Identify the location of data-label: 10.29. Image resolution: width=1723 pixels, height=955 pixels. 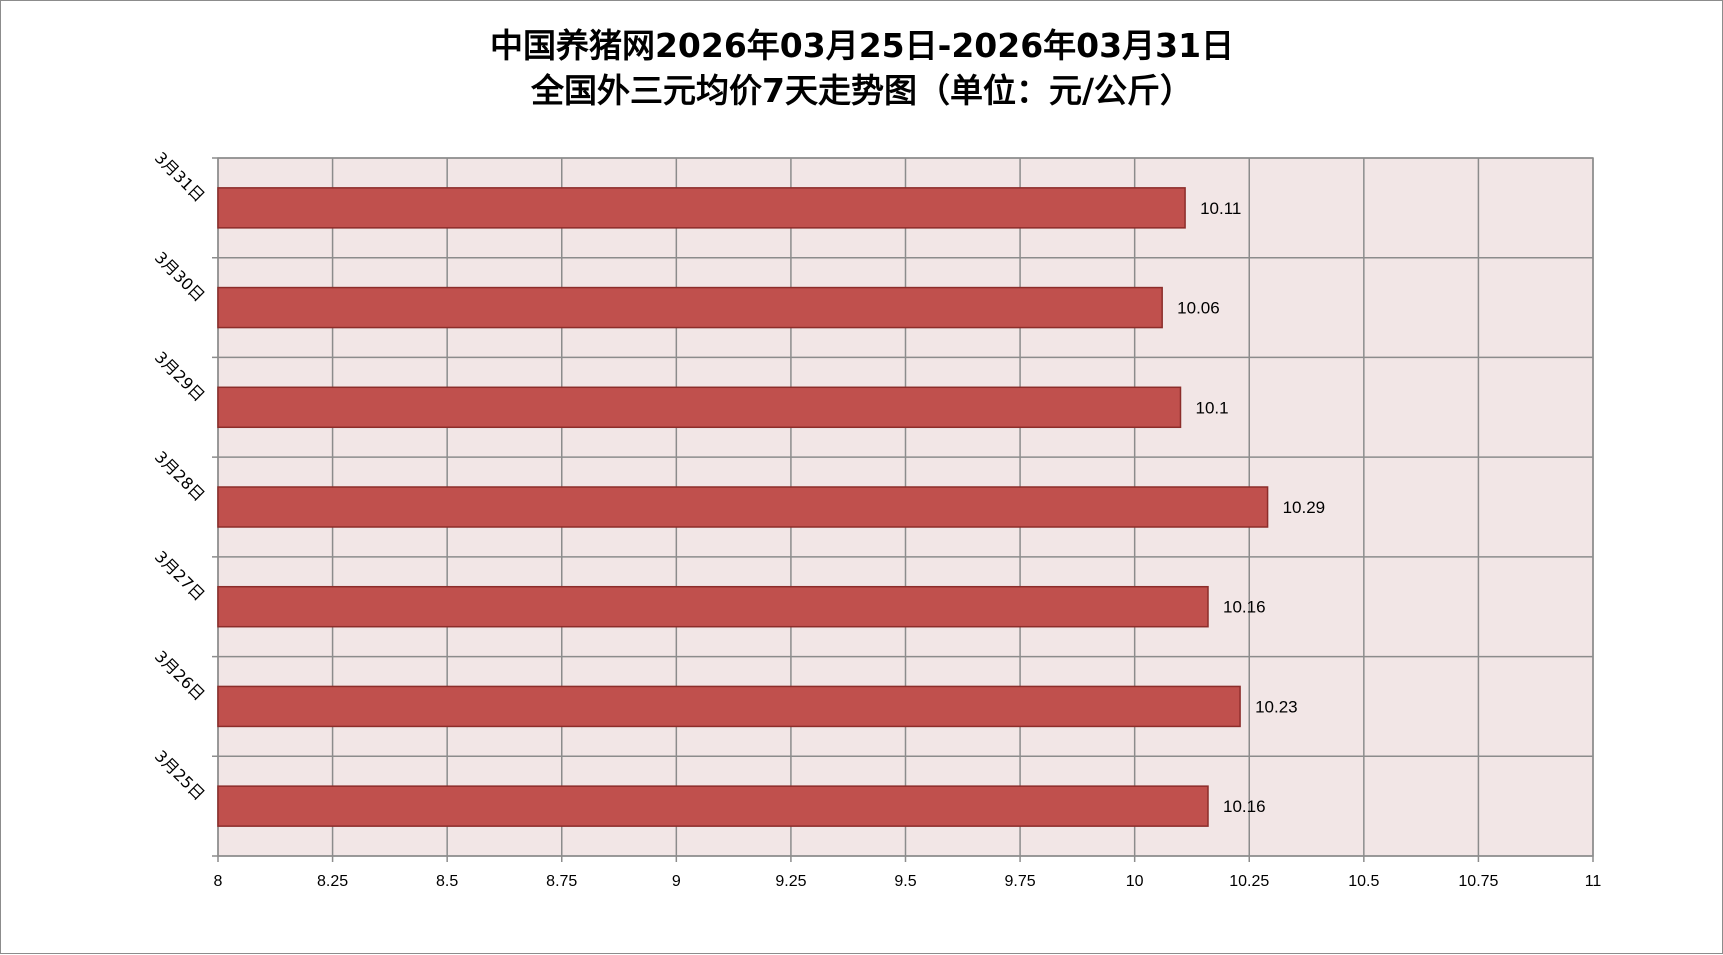
(1304, 507).